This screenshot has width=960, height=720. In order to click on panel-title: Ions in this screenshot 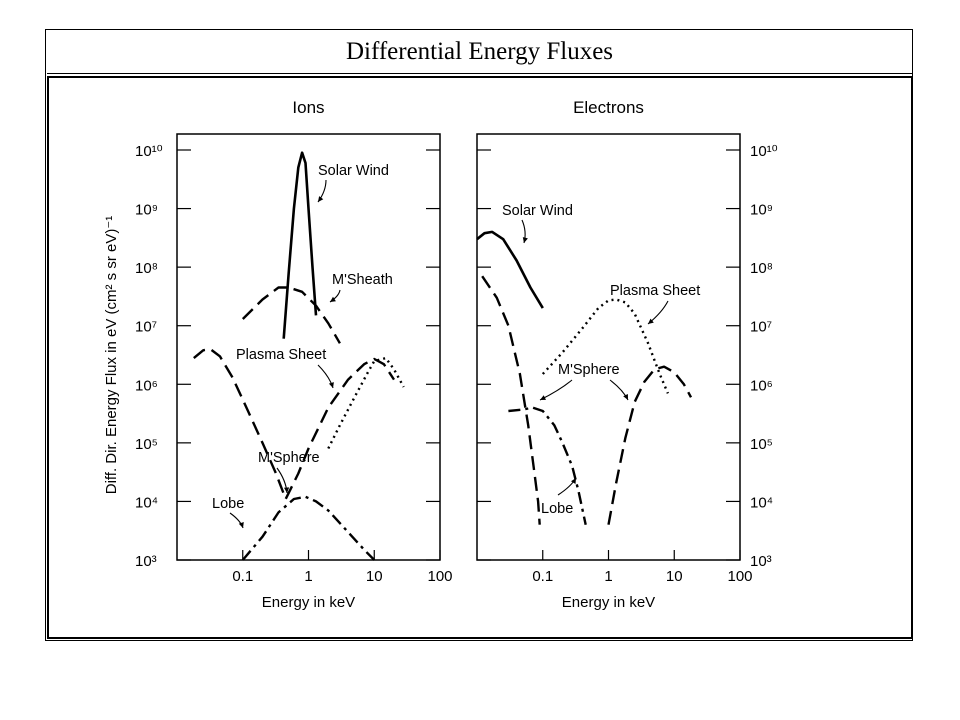, I will do `click(308, 107)`.